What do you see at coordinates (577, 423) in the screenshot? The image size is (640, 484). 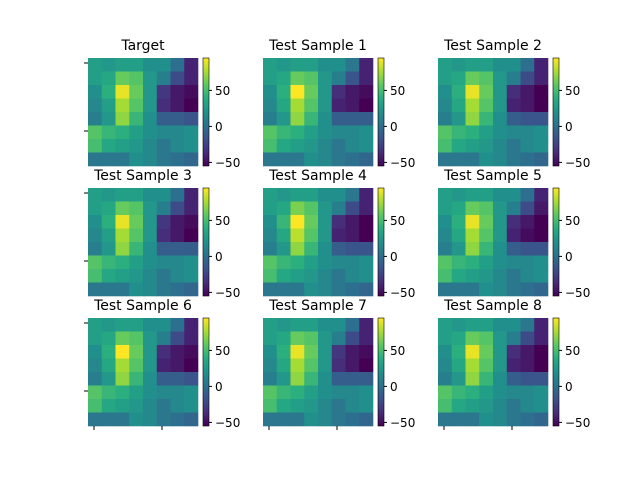 I see `colorbar-tick-label: −50` at bounding box center [577, 423].